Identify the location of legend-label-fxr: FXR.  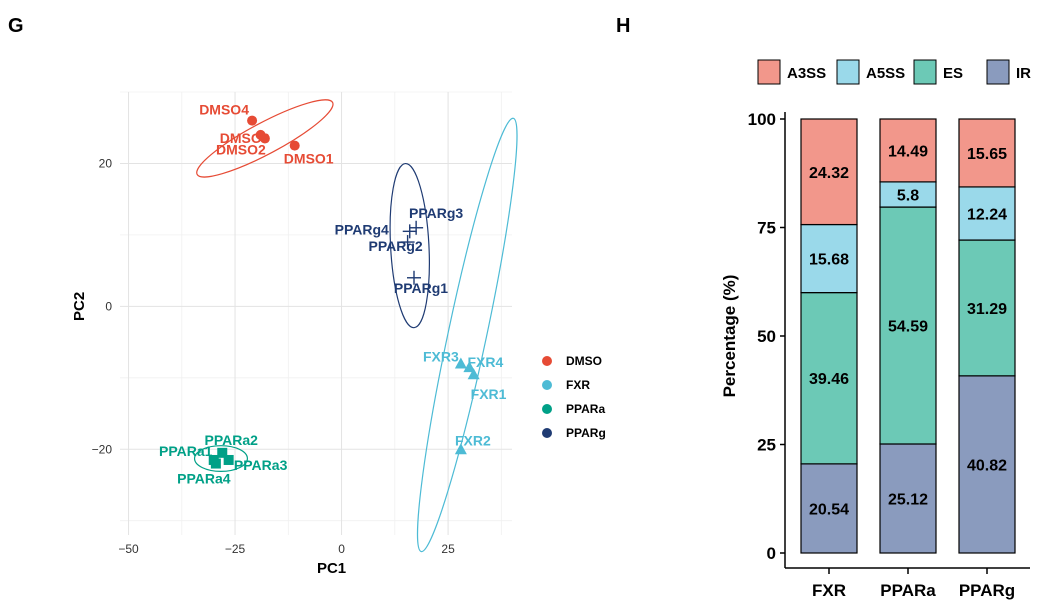
(578, 385).